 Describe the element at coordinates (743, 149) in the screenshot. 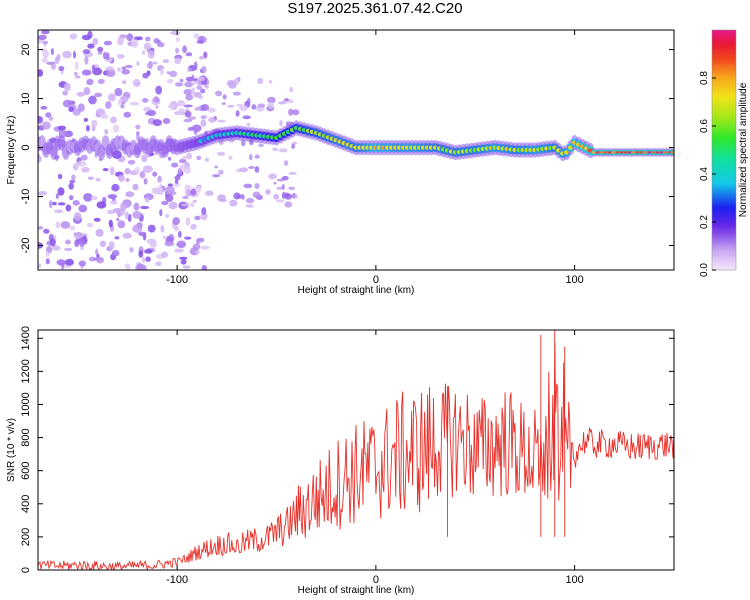

I see `colorbar-label: Normalized spectral amplitude` at that location.